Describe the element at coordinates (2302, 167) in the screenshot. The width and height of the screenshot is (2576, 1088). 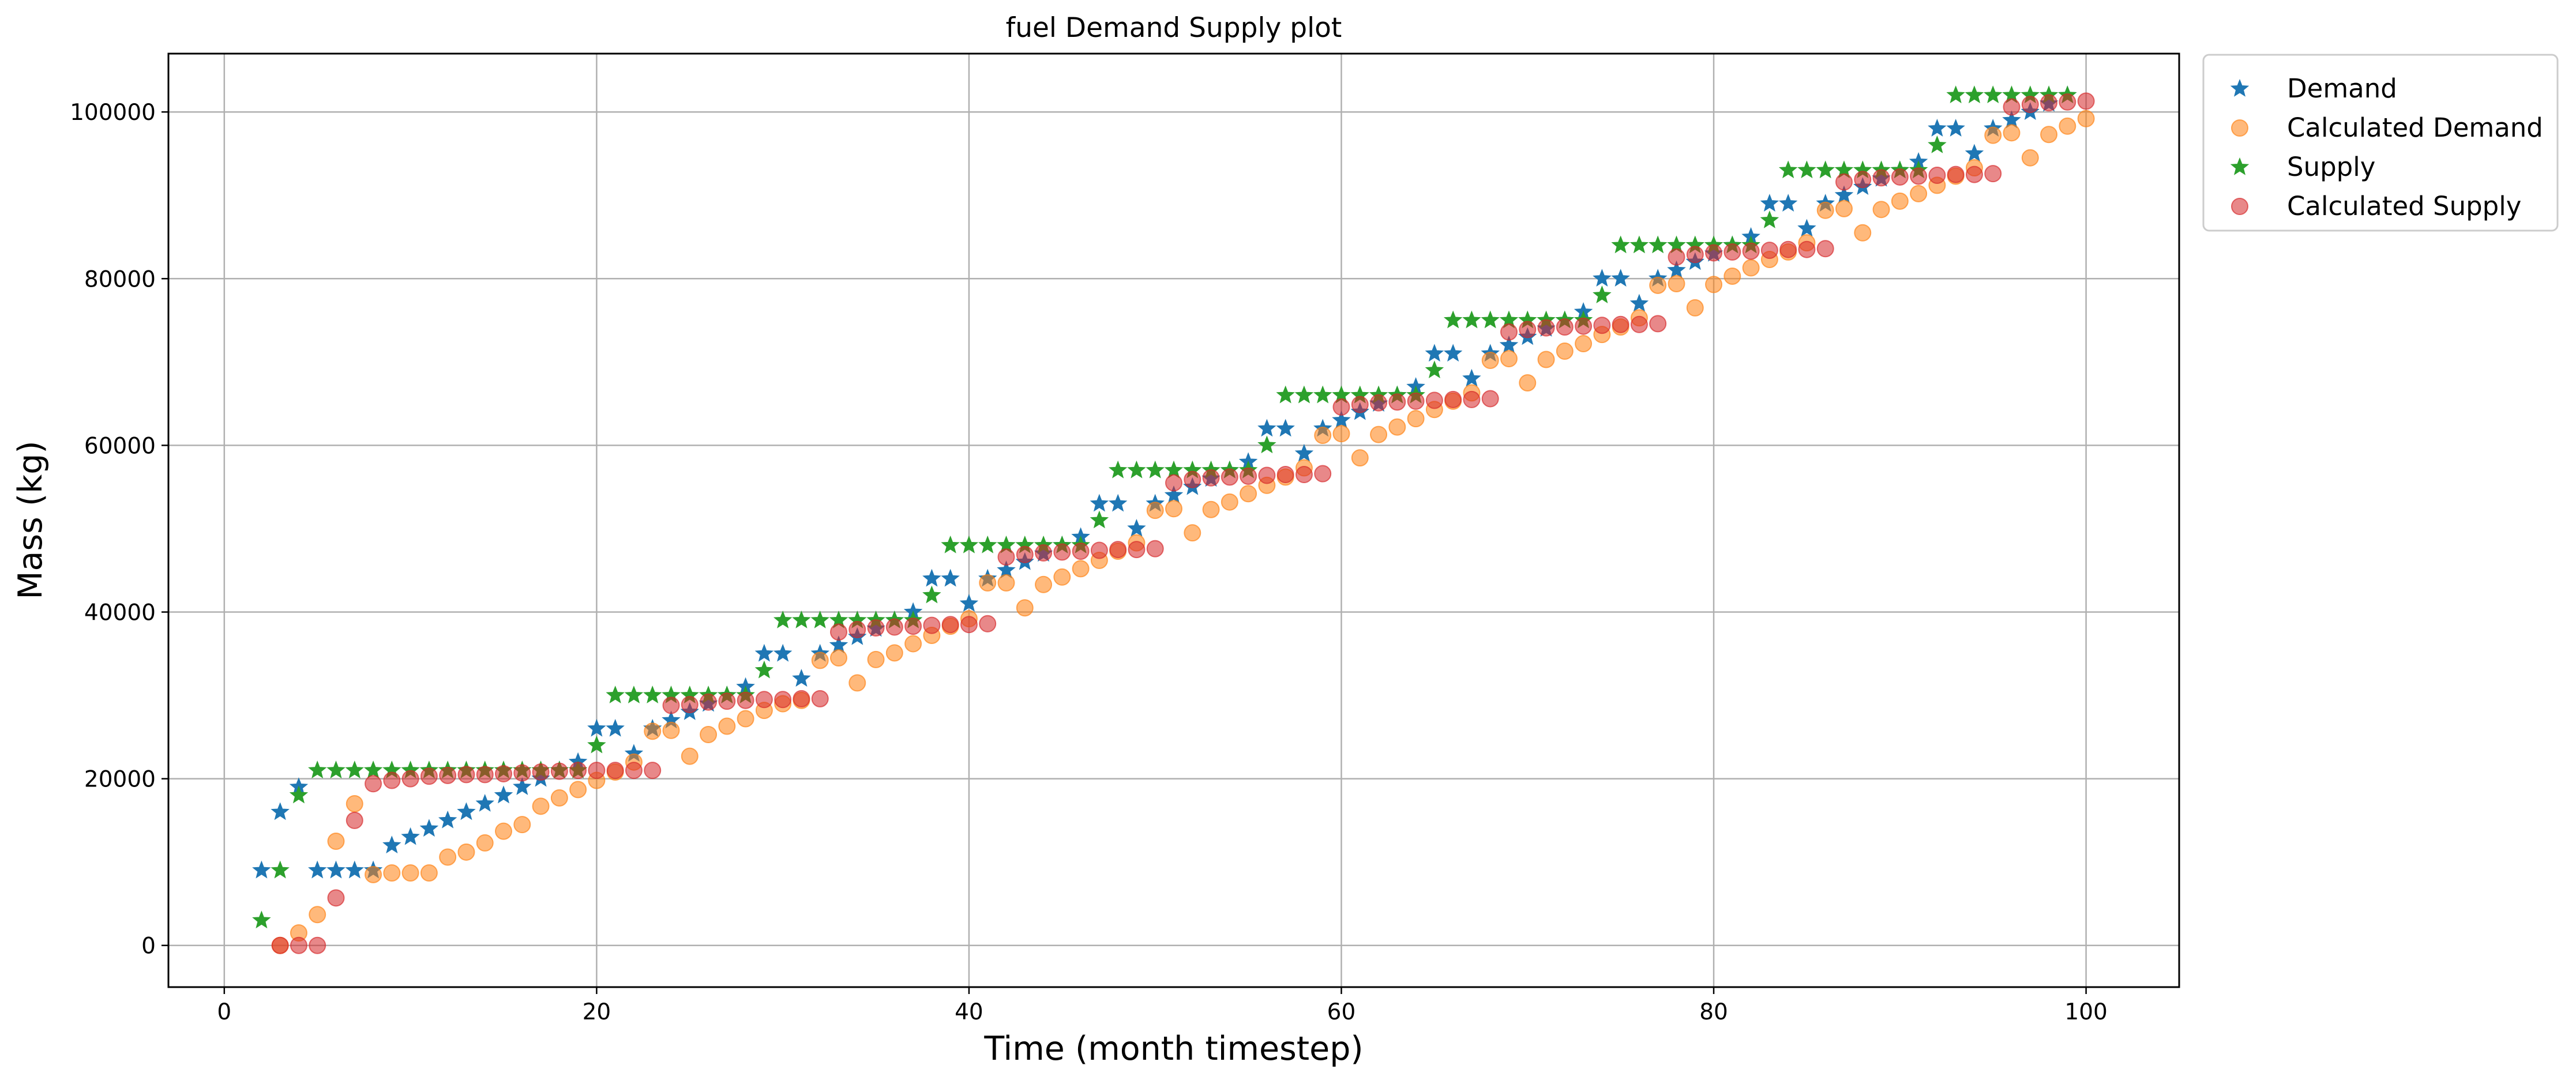
I see `legend-item: Supply` at that location.